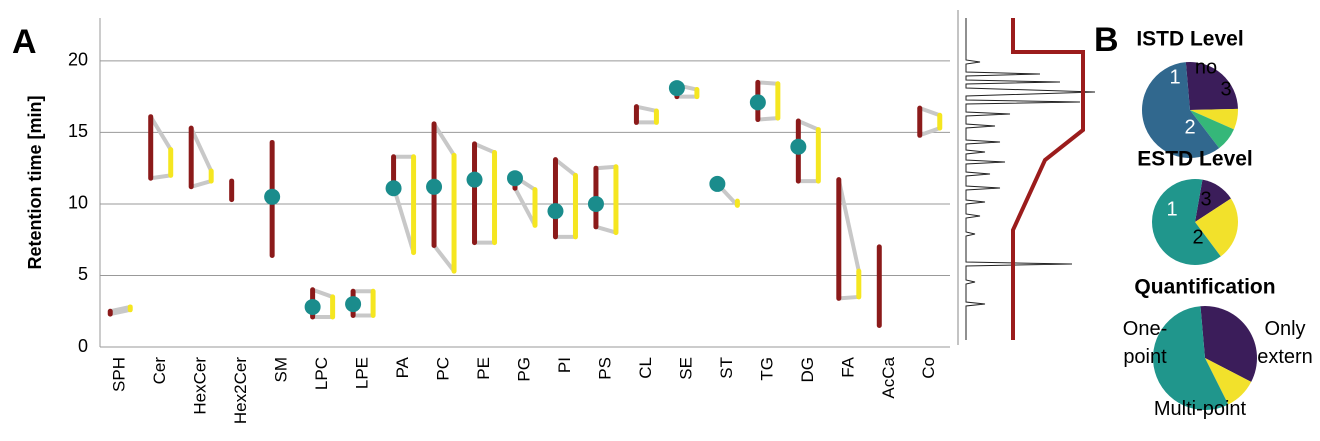 The height and width of the screenshot is (441, 1320). I want to click on x-tick-label: SM, so click(281, 370).